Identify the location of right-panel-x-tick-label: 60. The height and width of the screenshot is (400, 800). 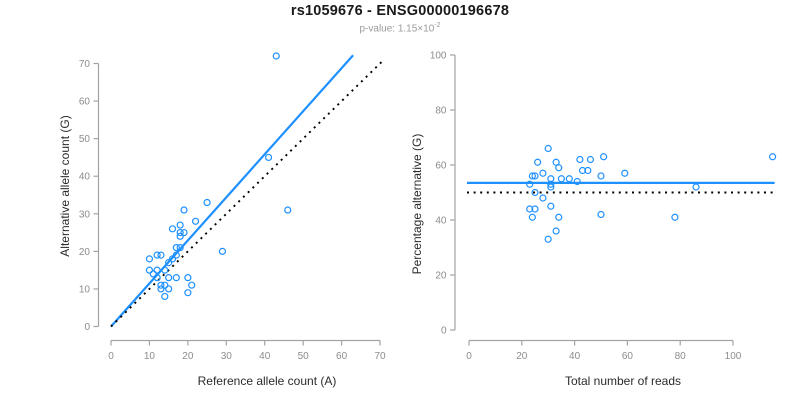
(628, 356).